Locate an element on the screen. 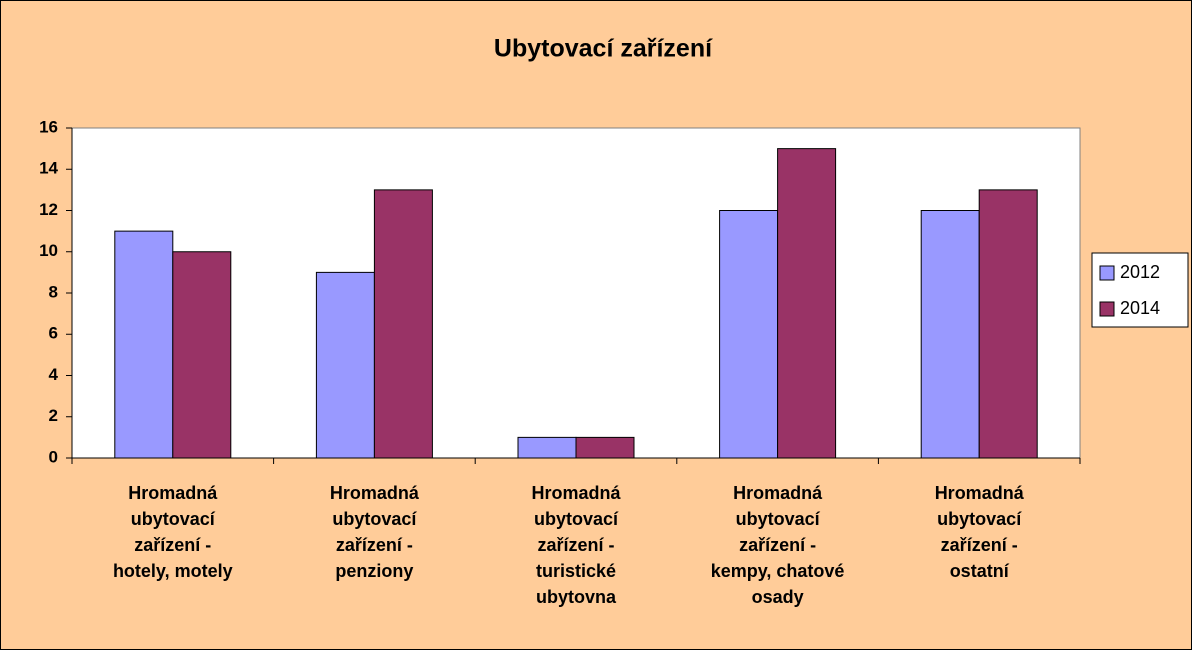 The width and height of the screenshot is (1192, 650). x-tick-label: Hromadná ubytovací zařízení -ostatní is located at coordinates (980, 532).